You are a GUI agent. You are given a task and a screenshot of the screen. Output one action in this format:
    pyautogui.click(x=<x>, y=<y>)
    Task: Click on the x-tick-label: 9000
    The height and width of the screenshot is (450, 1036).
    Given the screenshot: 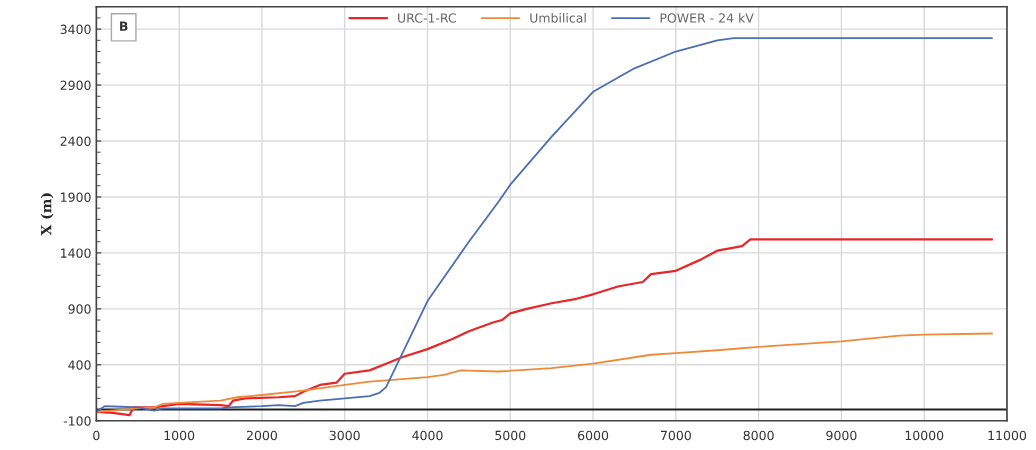 What is the action you would take?
    pyautogui.click(x=841, y=435)
    